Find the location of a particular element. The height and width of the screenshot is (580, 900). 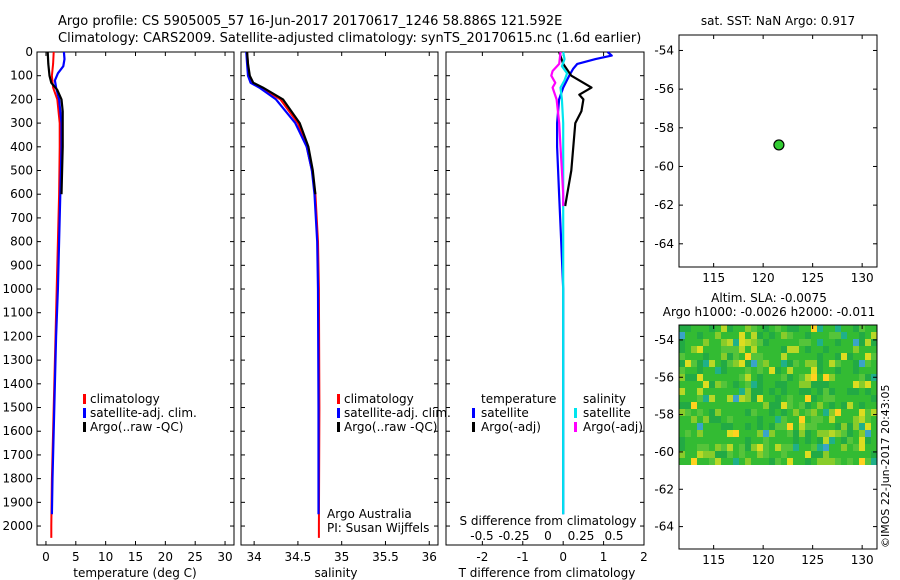

temperature-xlabel: temperature (deg C) is located at coordinates (134, 573).